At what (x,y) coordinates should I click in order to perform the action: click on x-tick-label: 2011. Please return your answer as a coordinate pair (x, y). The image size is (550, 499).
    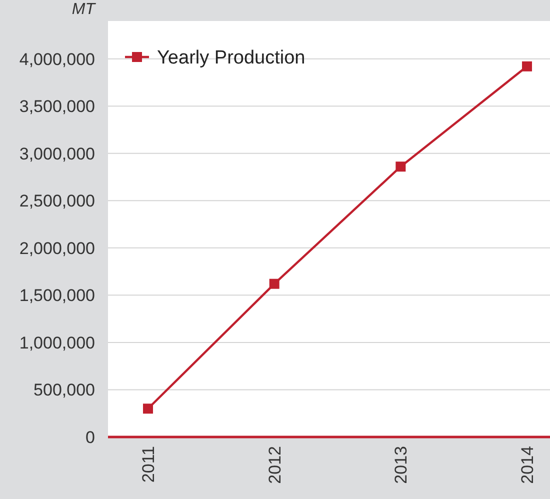
    Looking at the image, I should click on (148, 464).